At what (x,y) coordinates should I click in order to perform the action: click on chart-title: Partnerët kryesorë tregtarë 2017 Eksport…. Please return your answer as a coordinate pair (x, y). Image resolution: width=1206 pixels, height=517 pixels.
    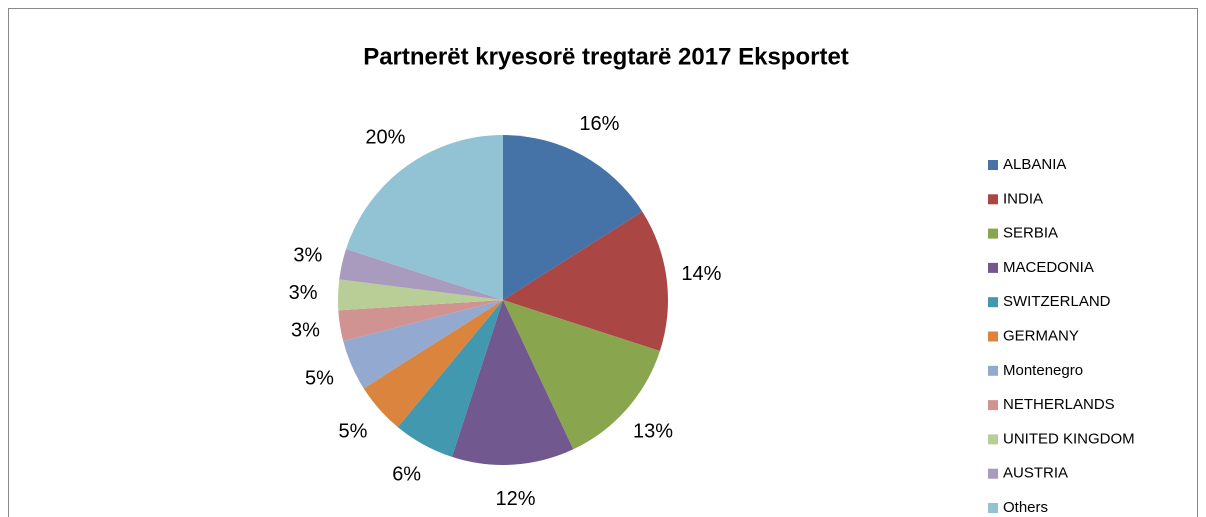
    Looking at the image, I should click on (606, 56).